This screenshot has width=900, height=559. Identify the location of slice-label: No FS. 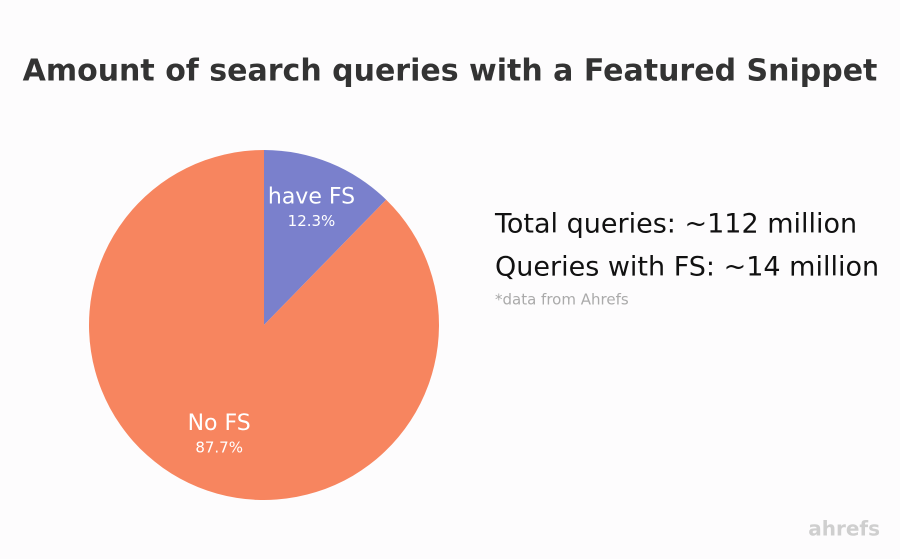
(219, 423).